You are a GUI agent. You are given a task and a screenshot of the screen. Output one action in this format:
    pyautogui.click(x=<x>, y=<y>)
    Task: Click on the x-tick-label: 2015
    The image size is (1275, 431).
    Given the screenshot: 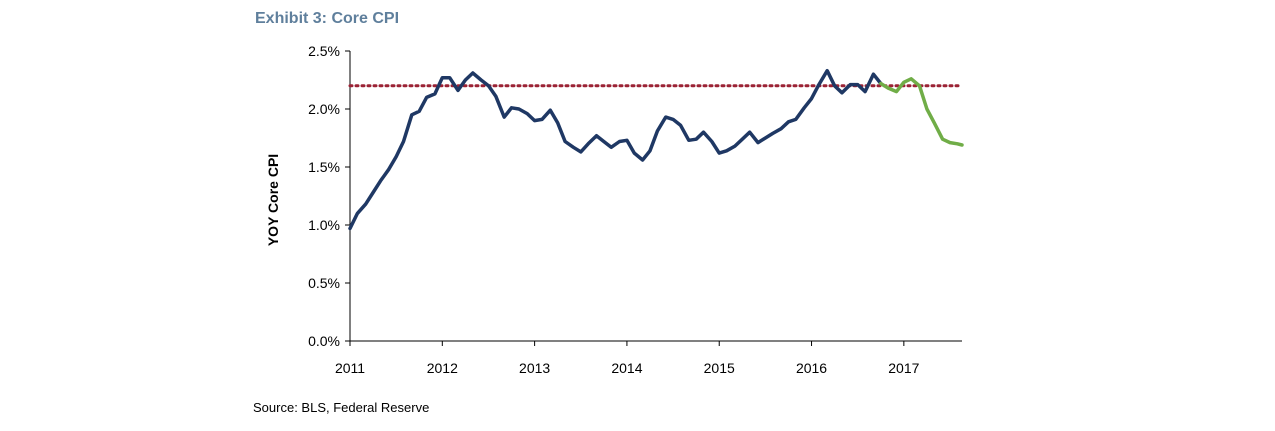 What is the action you would take?
    pyautogui.click(x=719, y=368)
    